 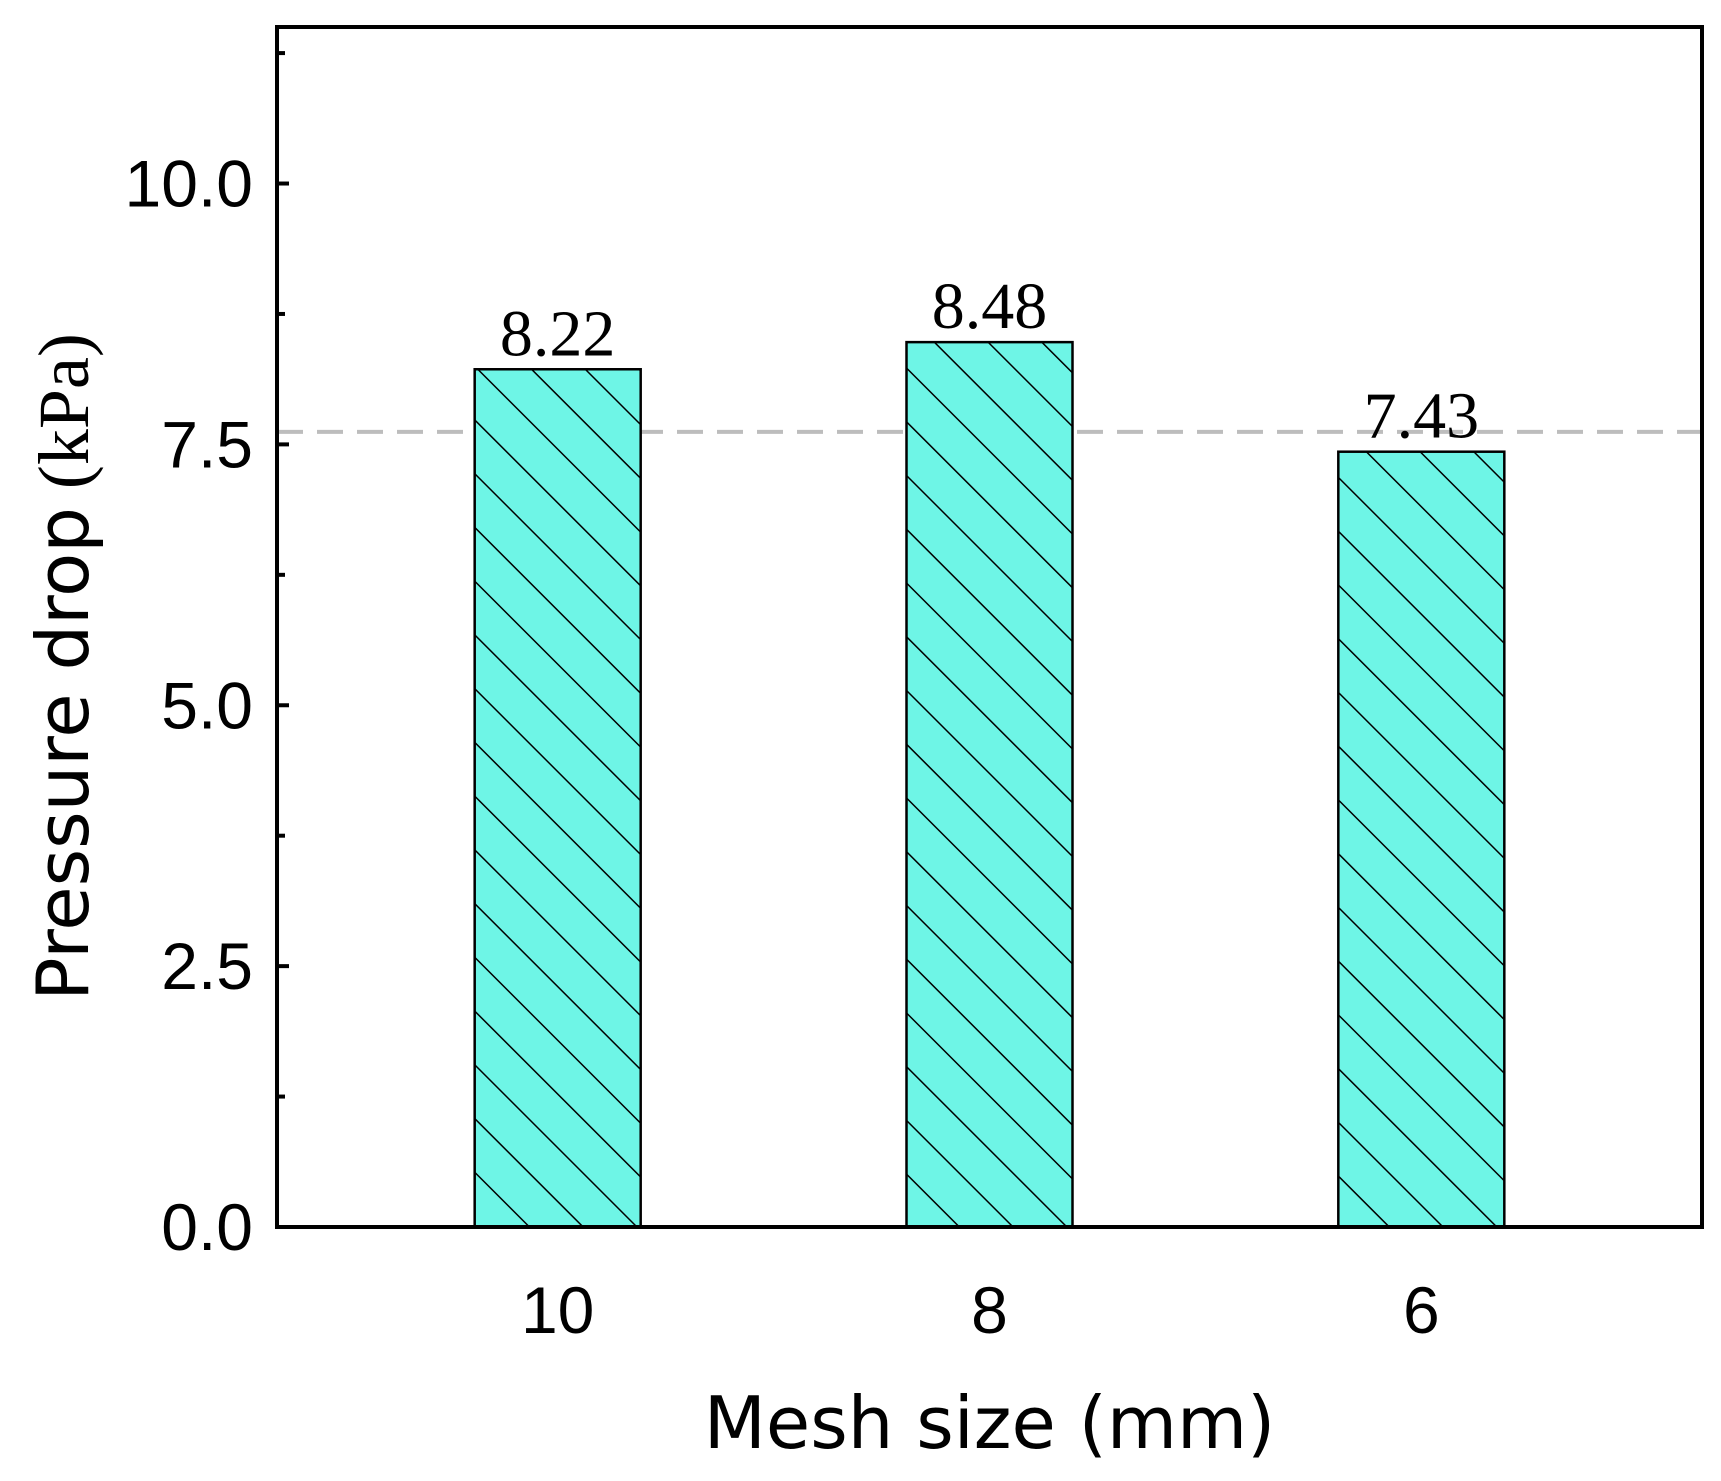 I want to click on y-axis-ticks: 0.0 2.5 5.0 7.5 10.0, so click(x=207, y=657).